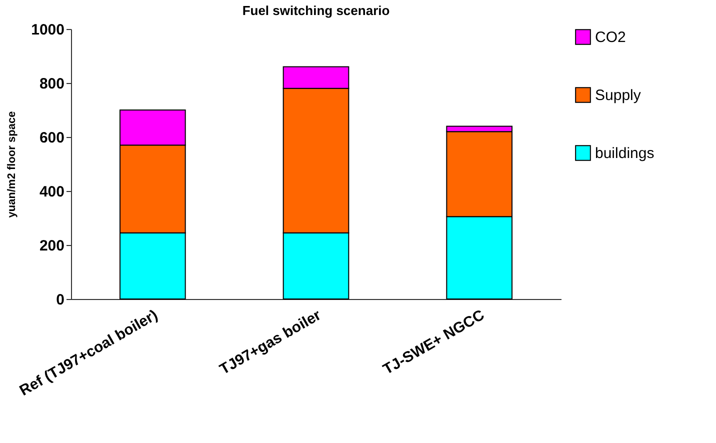 The height and width of the screenshot is (443, 716). I want to click on y-tick-label: 400, so click(51, 192).